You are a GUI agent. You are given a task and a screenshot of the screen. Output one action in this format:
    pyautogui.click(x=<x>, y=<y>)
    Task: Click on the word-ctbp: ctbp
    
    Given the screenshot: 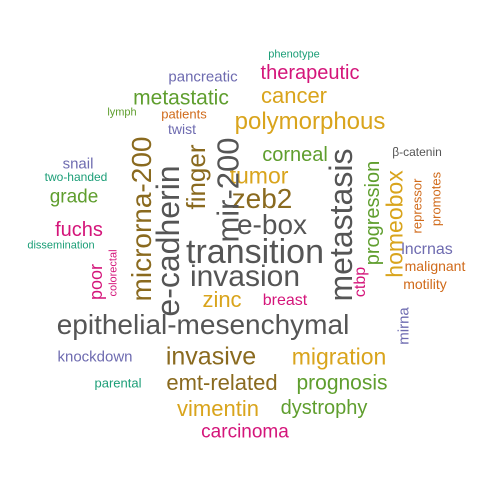 What is the action you would take?
    pyautogui.click(x=360, y=282)
    